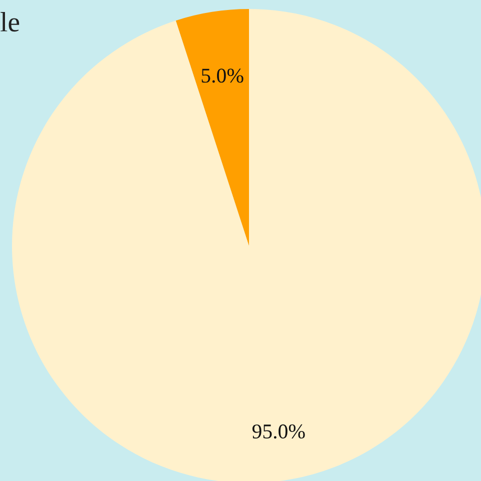 The height and width of the screenshot is (481, 481). Describe the element at coordinates (278, 431) in the screenshot. I see `data-label: 95.0%` at that location.